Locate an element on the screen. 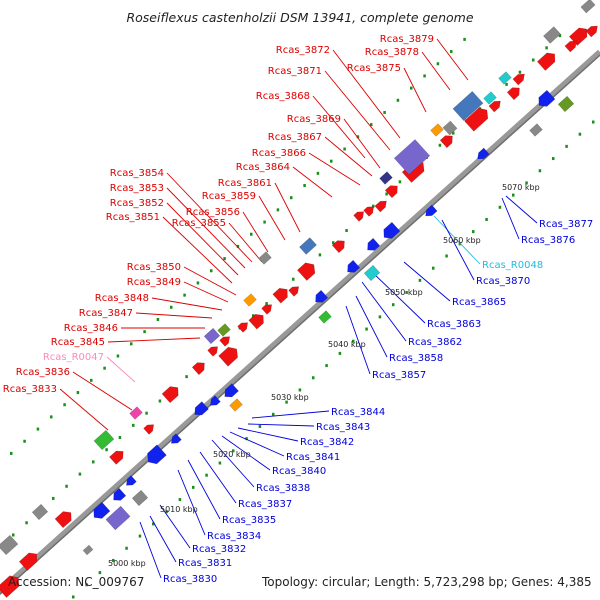 The height and width of the screenshot is (600, 600). gene-label: Rcas_3850 is located at coordinates (154, 267).